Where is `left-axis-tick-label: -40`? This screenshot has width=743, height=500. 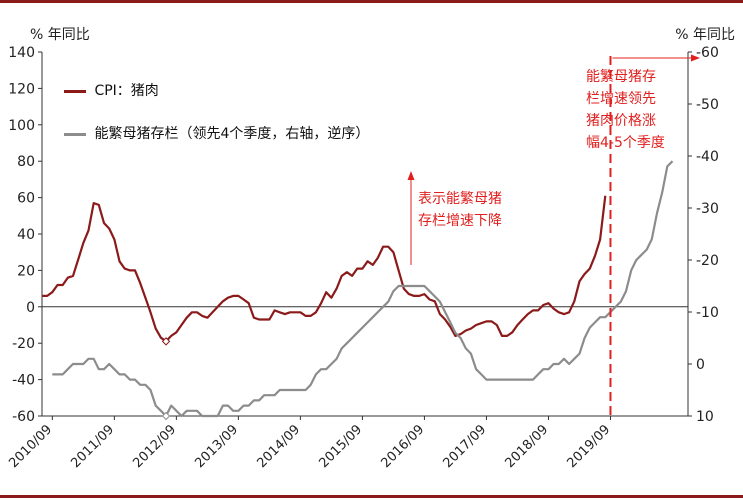
left-axis-tick-label: -40 is located at coordinates (23, 381).